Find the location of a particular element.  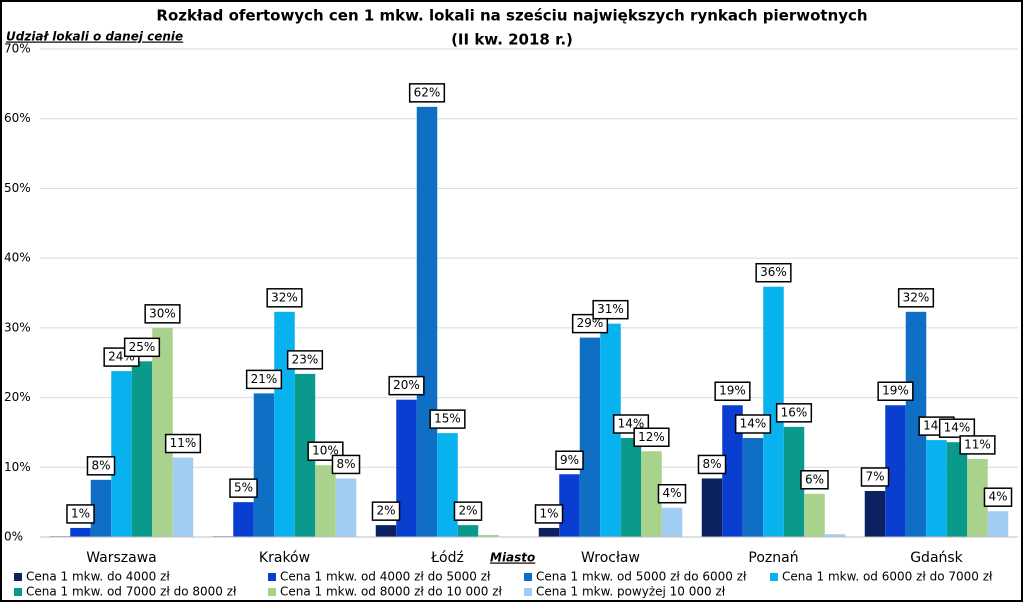

data-label: 15% is located at coordinates (447, 419).